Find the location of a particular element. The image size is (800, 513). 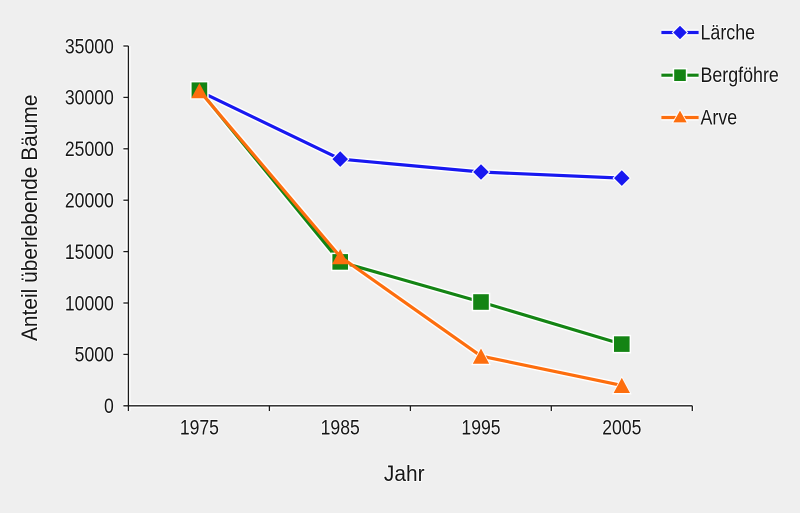

svg-text: Arve is located at coordinates (719, 118).